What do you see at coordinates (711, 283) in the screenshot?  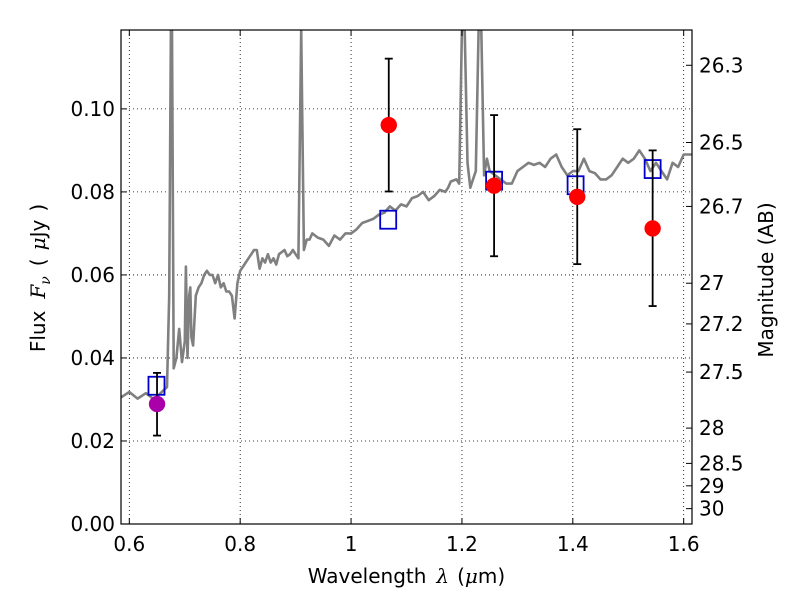 I see `right-tick-label: 27` at bounding box center [711, 283].